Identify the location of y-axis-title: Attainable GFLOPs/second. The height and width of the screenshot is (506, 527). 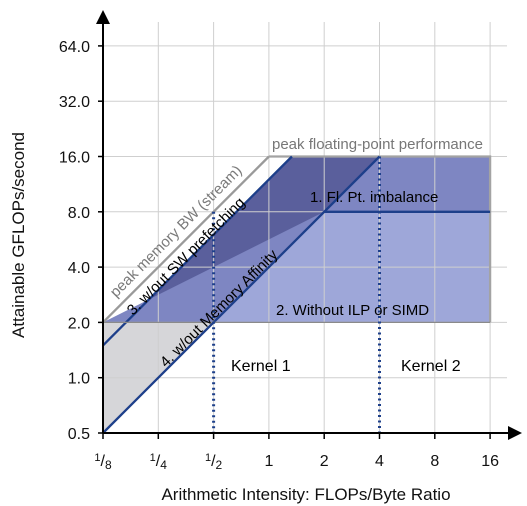
(18, 235).